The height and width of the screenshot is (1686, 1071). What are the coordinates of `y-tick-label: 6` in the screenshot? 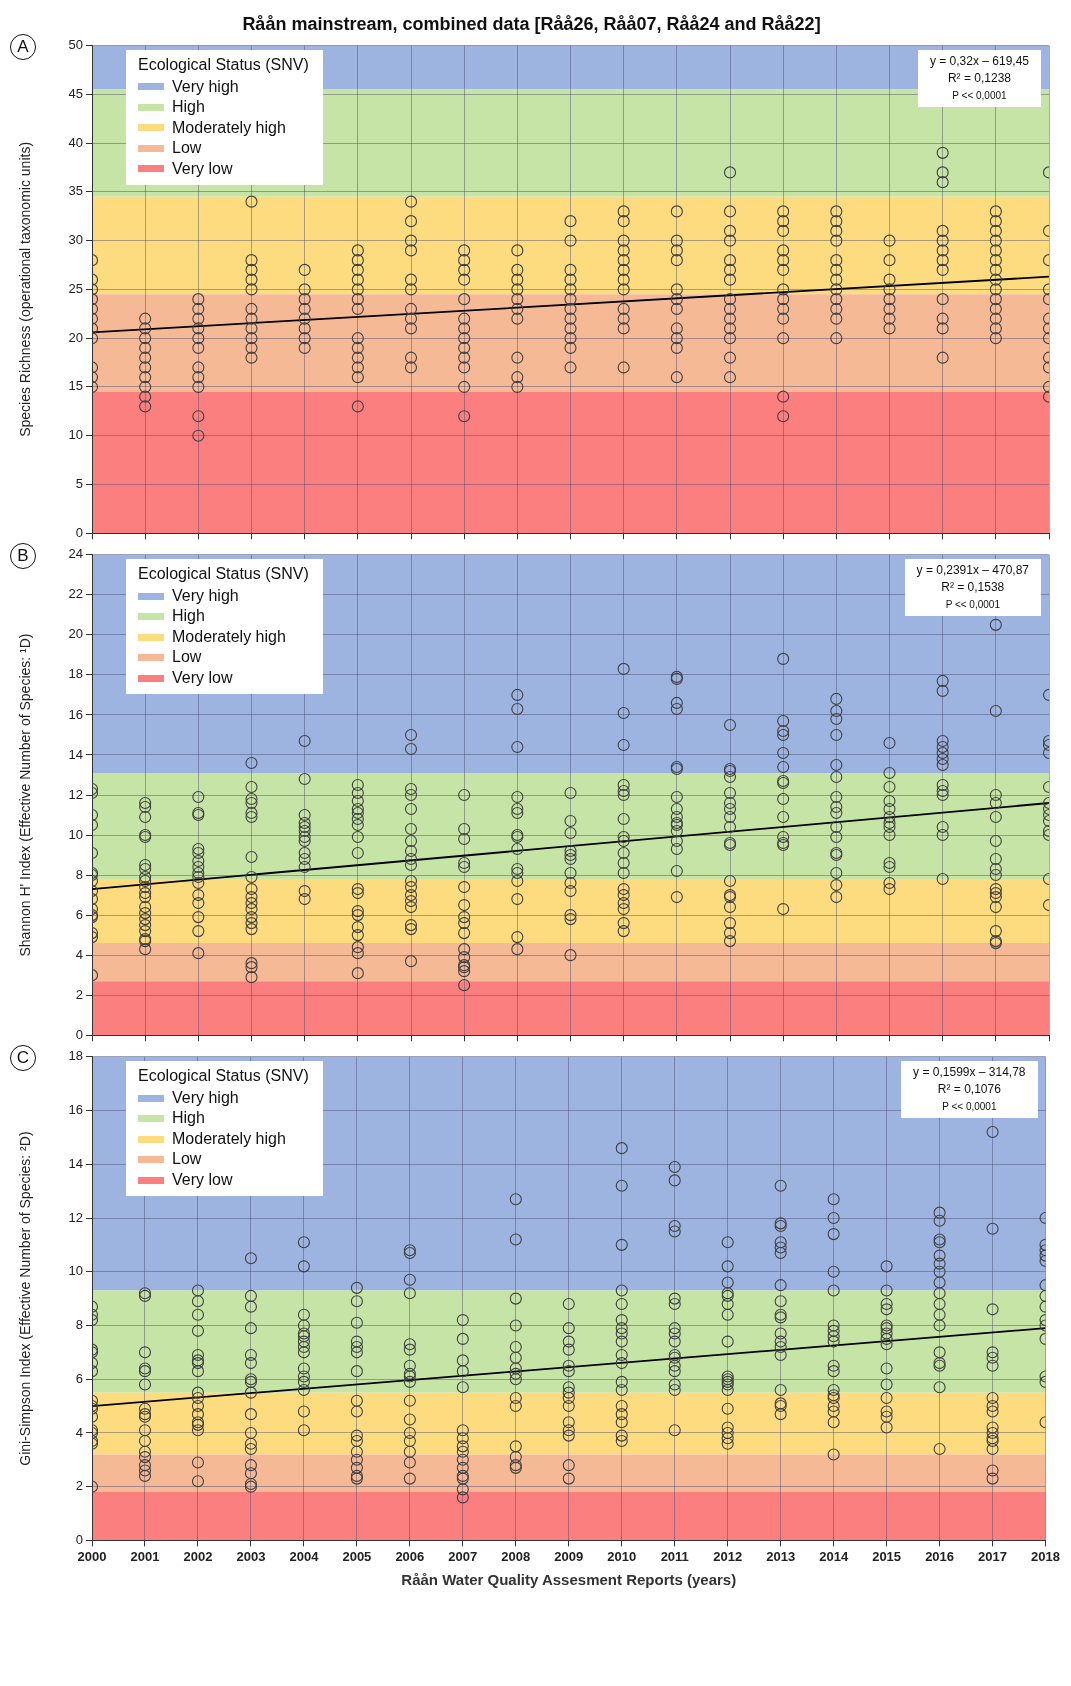 It's located at (79, 914).